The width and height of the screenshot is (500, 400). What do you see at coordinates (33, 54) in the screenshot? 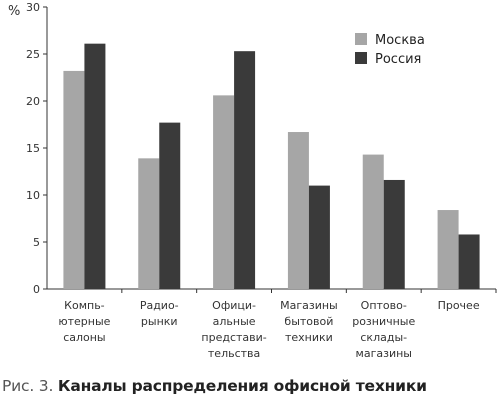
I see `y-tick-label: 25` at bounding box center [33, 54].